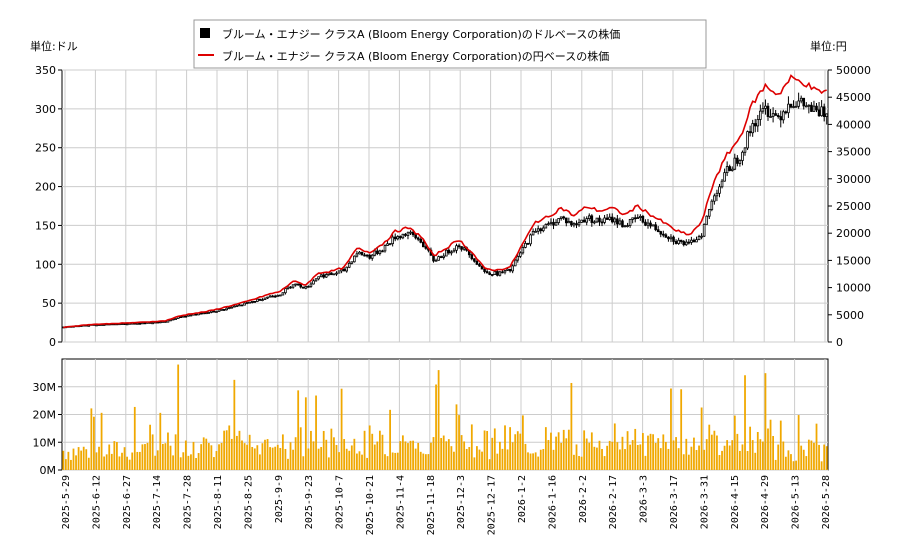 The height and width of the screenshot is (550, 900). Describe the element at coordinates (52, 342) in the screenshot. I see `usd-tick-label: 0` at that location.